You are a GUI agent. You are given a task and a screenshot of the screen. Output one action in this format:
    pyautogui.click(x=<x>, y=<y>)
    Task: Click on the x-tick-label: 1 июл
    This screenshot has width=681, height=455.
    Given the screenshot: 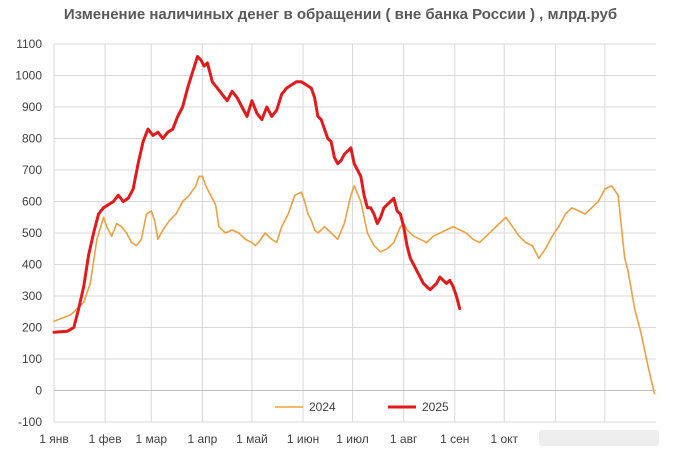 What is the action you would take?
    pyautogui.click(x=352, y=439)
    